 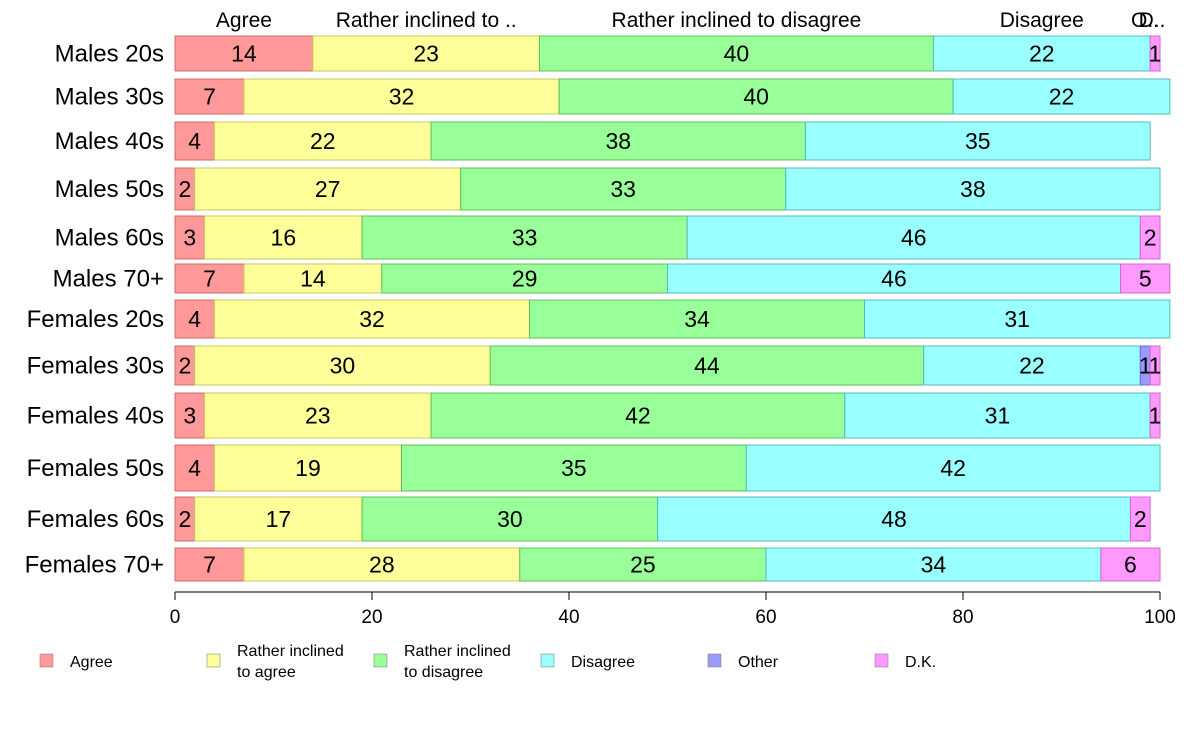 What do you see at coordinates (737, 54) in the screenshot?
I see `data-label: 40` at bounding box center [737, 54].